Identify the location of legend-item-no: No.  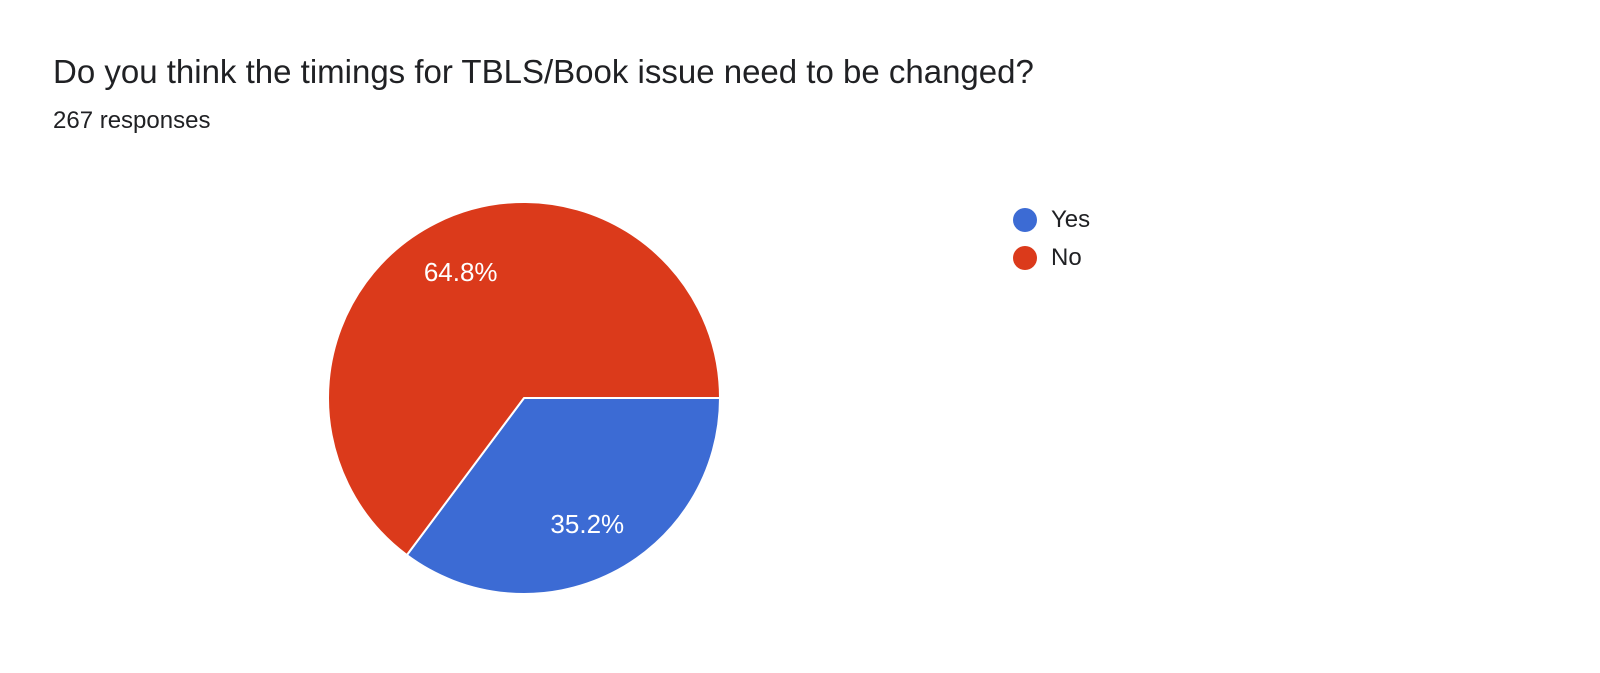
(1051, 258).